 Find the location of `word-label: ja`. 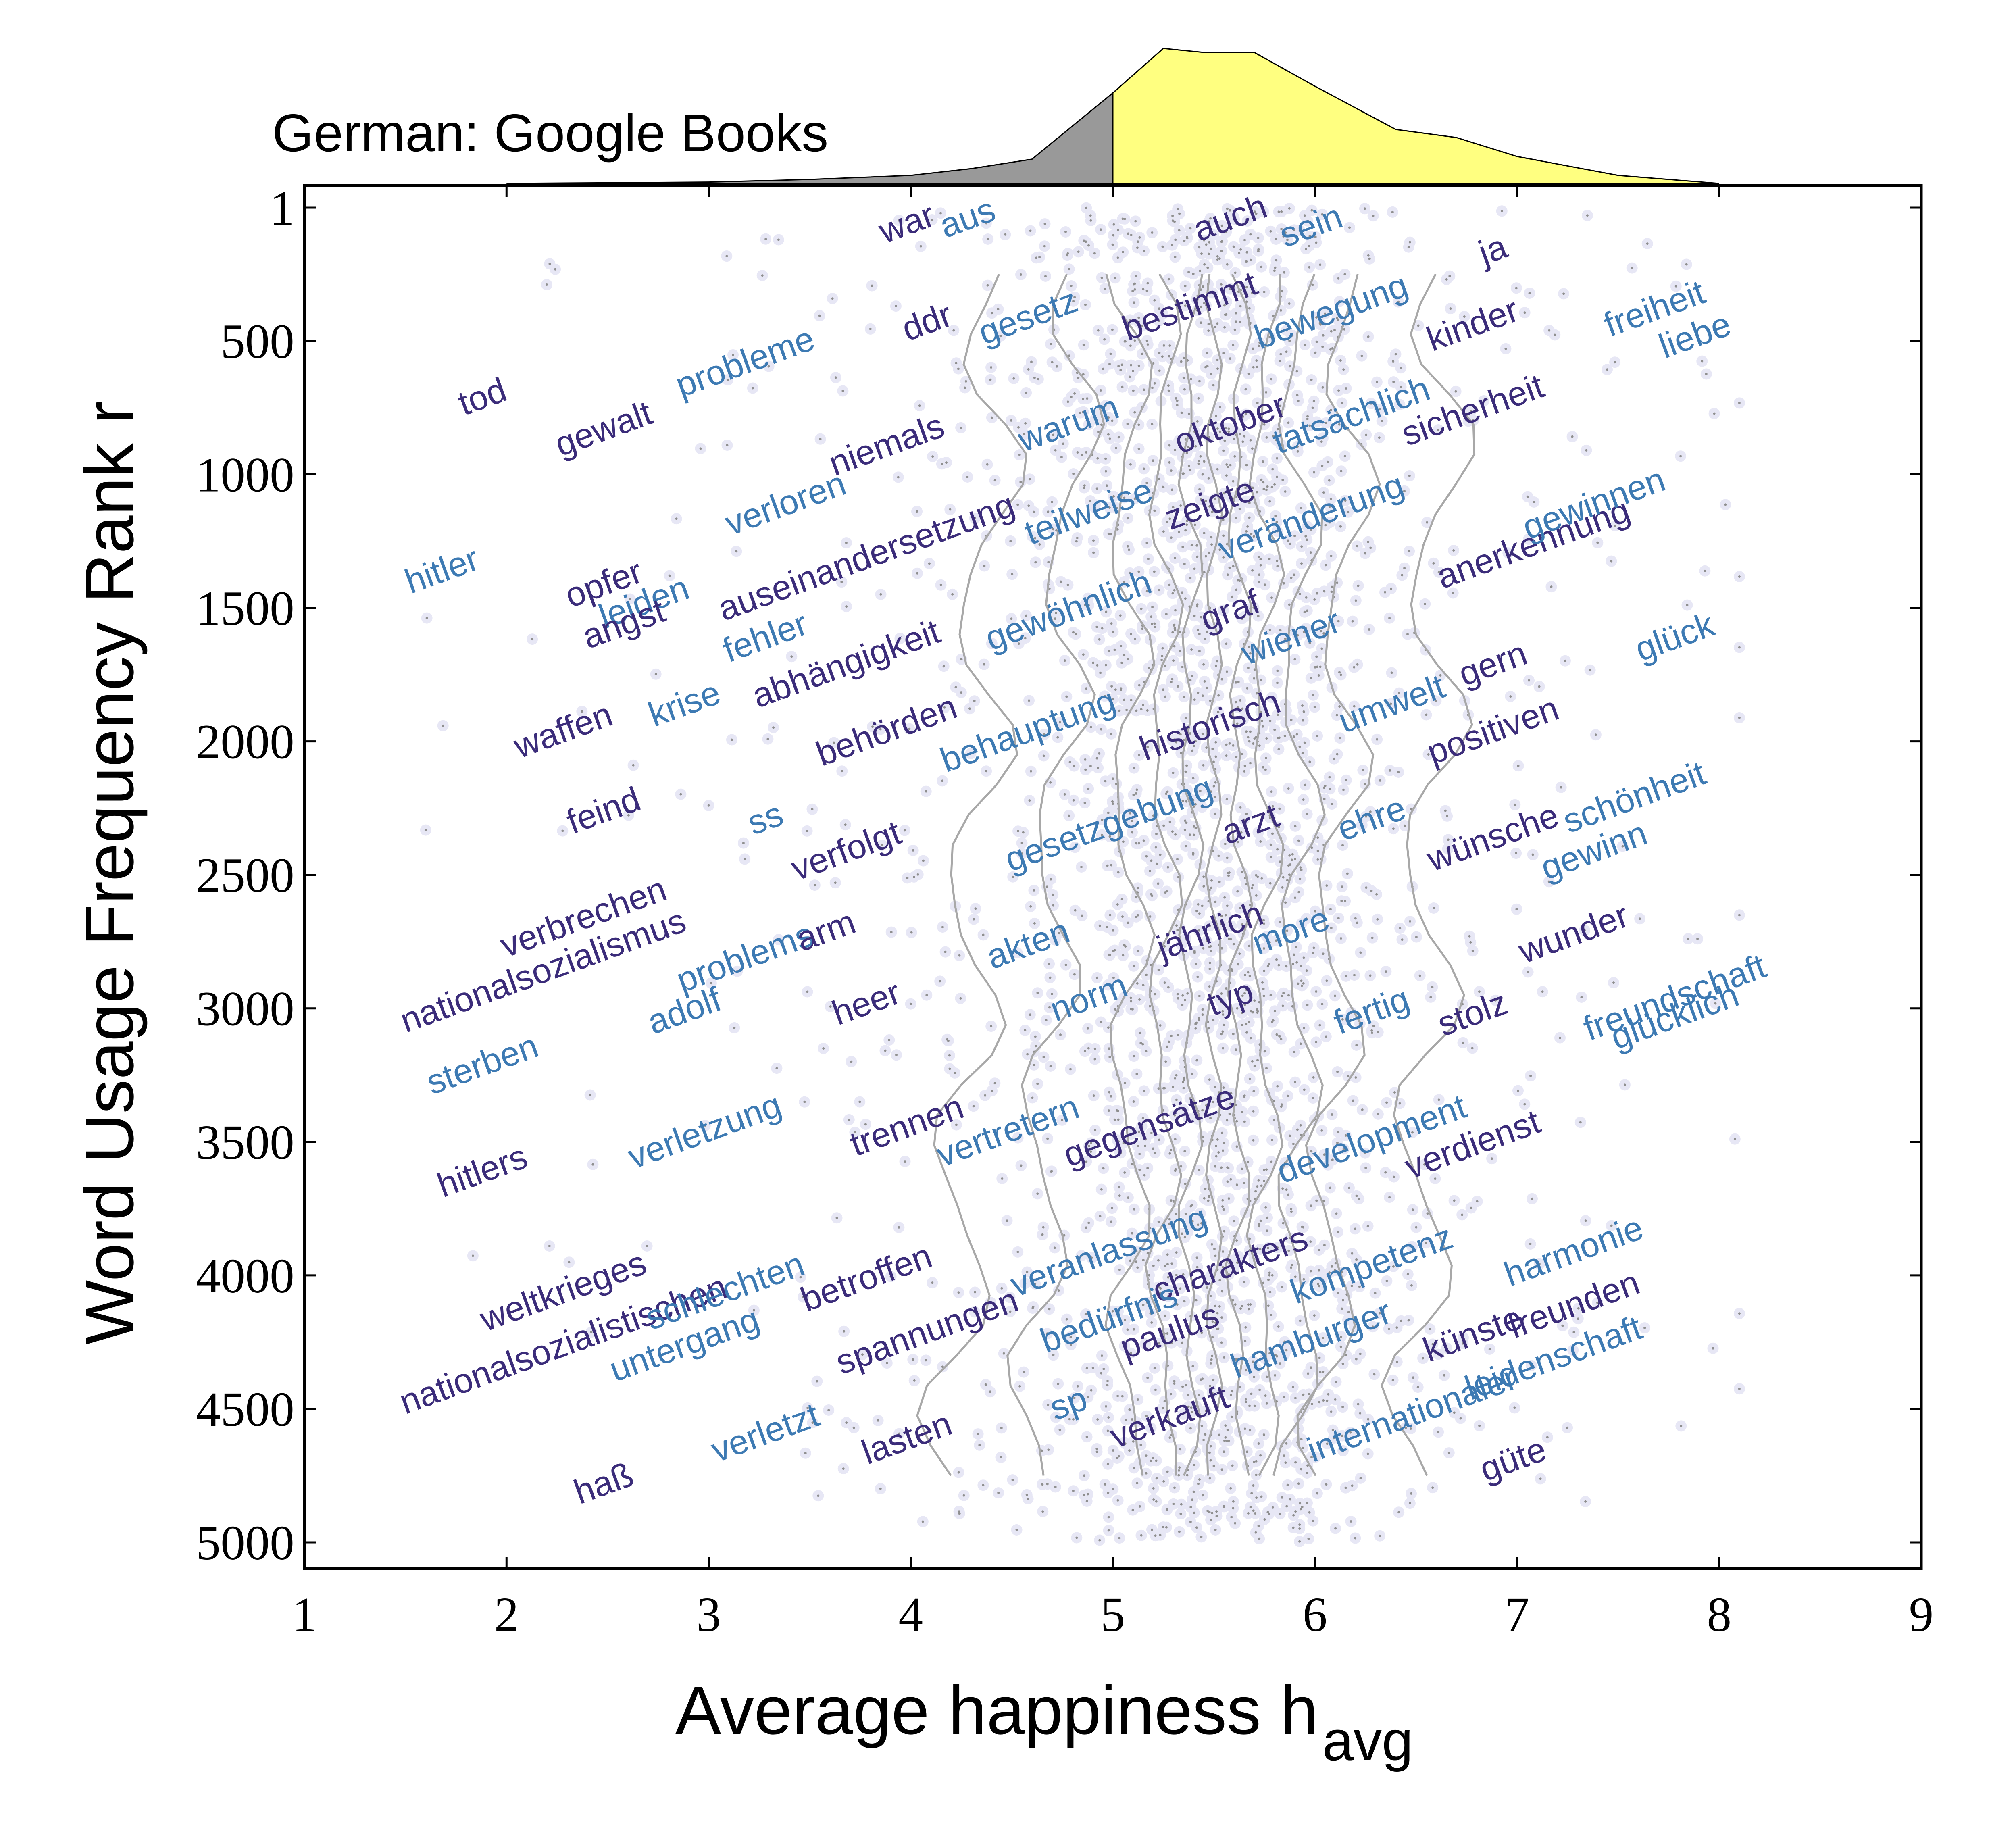

word-label: ja is located at coordinates (1492, 250).